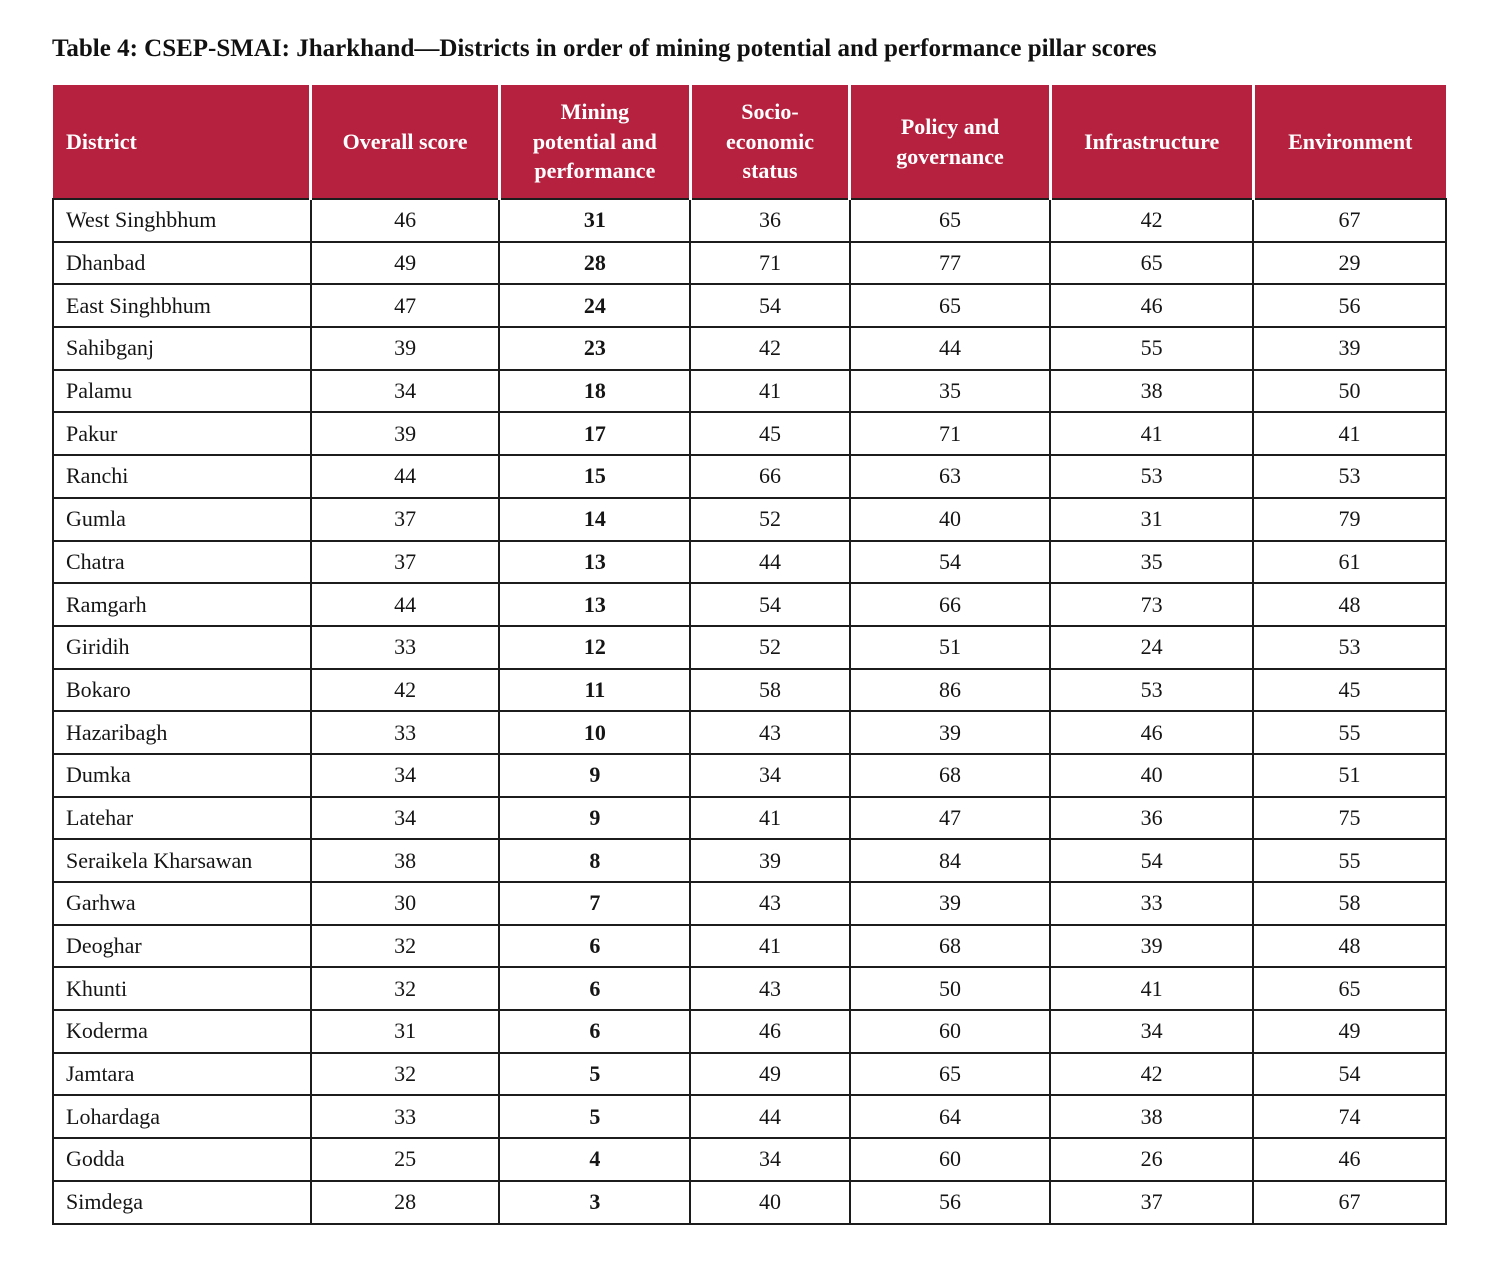 The width and height of the screenshot is (1500, 1285). I want to click on table-row: Garhwa 30 7 43 39 33 58, so click(749, 903).